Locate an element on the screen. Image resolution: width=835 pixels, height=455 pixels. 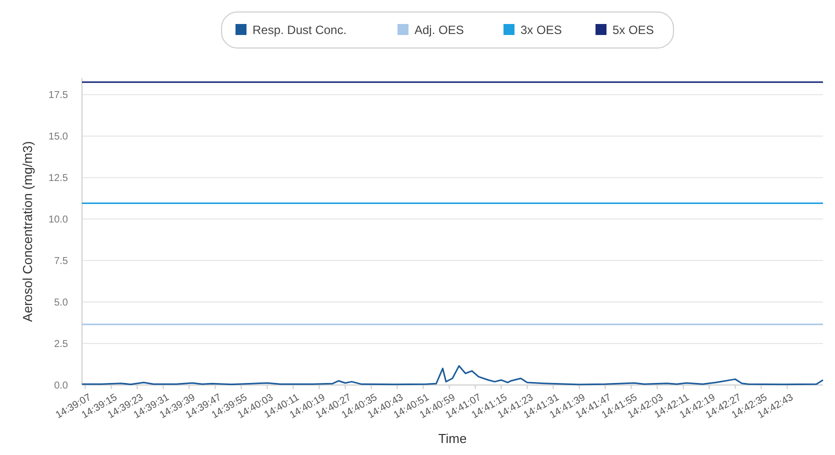
legend-label: Resp. Dust Conc. is located at coordinates (299, 30).